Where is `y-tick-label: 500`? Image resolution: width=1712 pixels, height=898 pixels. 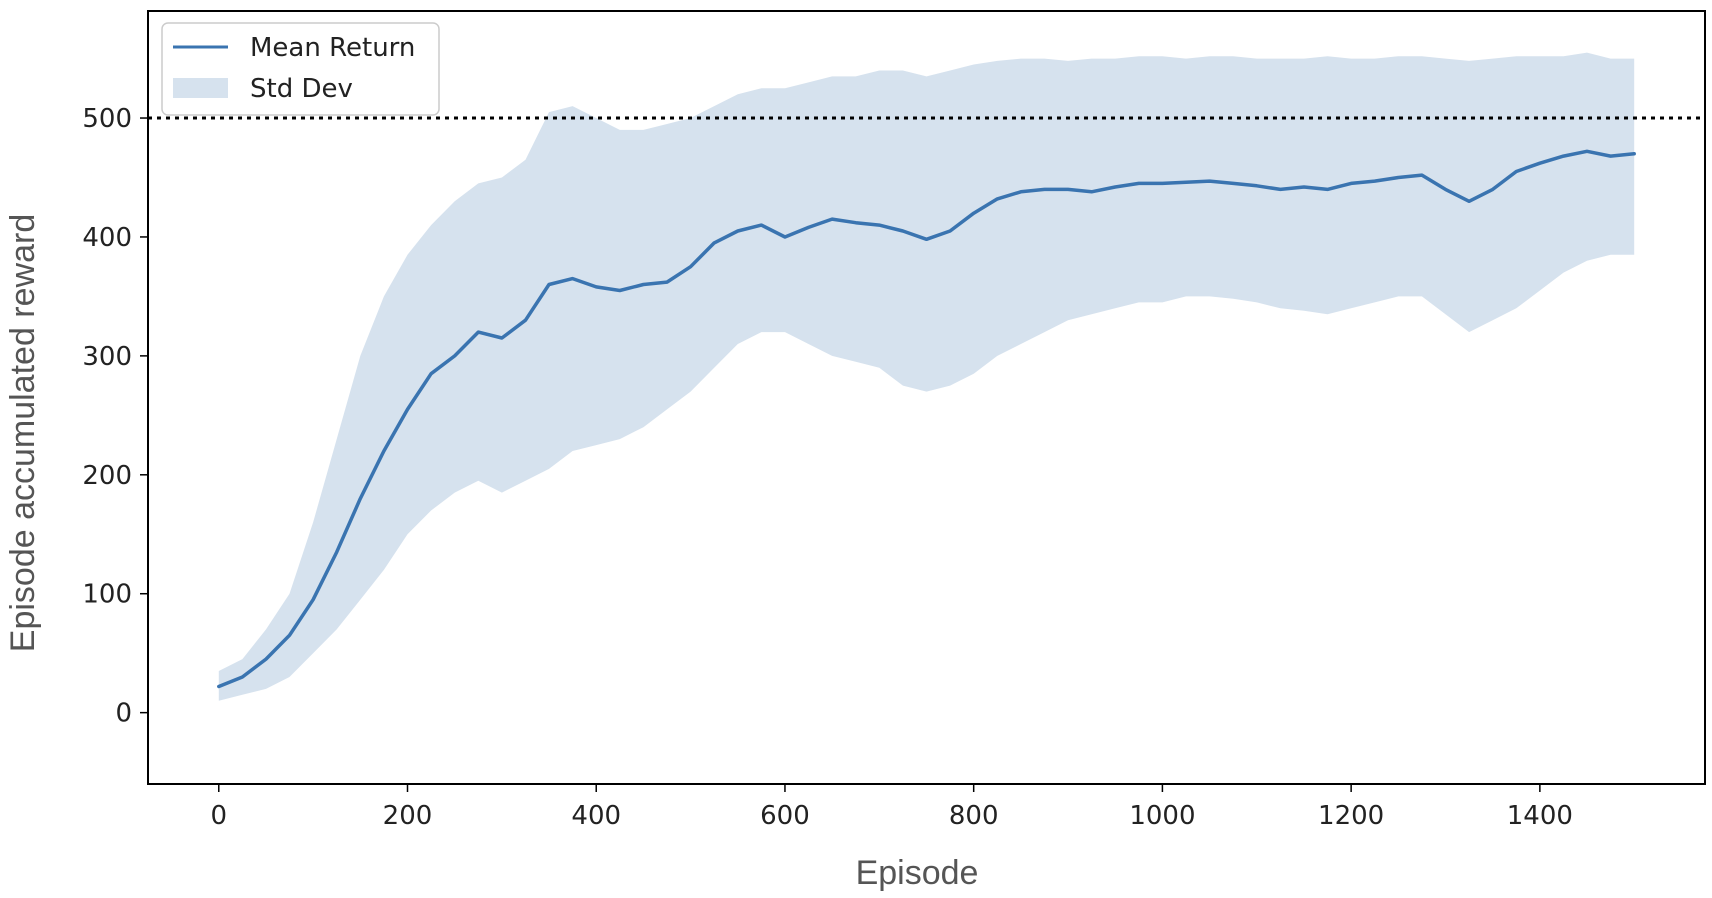
y-tick-label: 500 is located at coordinates (107, 119).